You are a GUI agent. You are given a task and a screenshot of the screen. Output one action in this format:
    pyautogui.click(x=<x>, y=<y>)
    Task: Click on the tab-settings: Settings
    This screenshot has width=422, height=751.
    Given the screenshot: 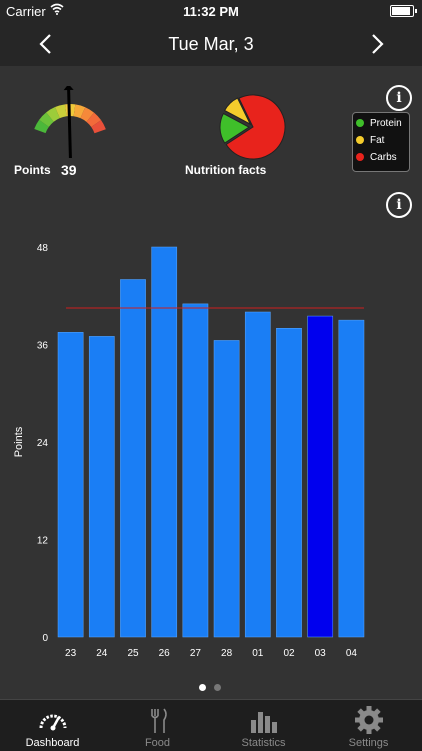 What is the action you would take?
    pyautogui.click(x=368, y=725)
    